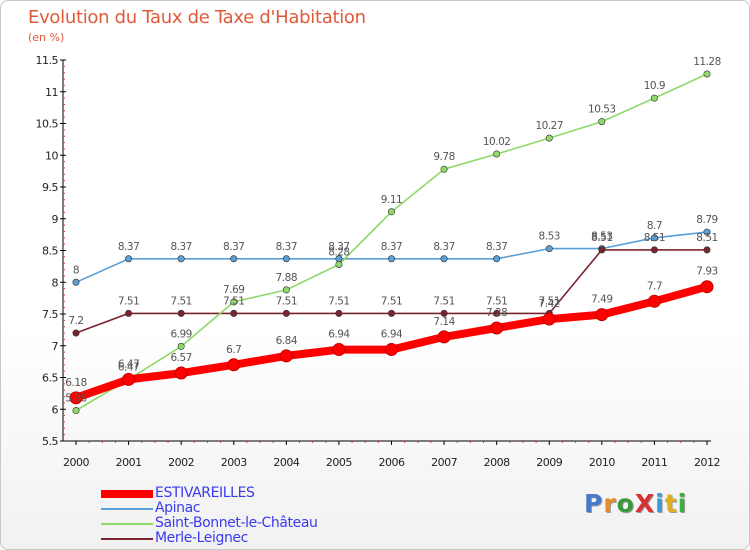  What do you see at coordinates (76, 462) in the screenshot?
I see `x-tick-label: 2000` at bounding box center [76, 462].